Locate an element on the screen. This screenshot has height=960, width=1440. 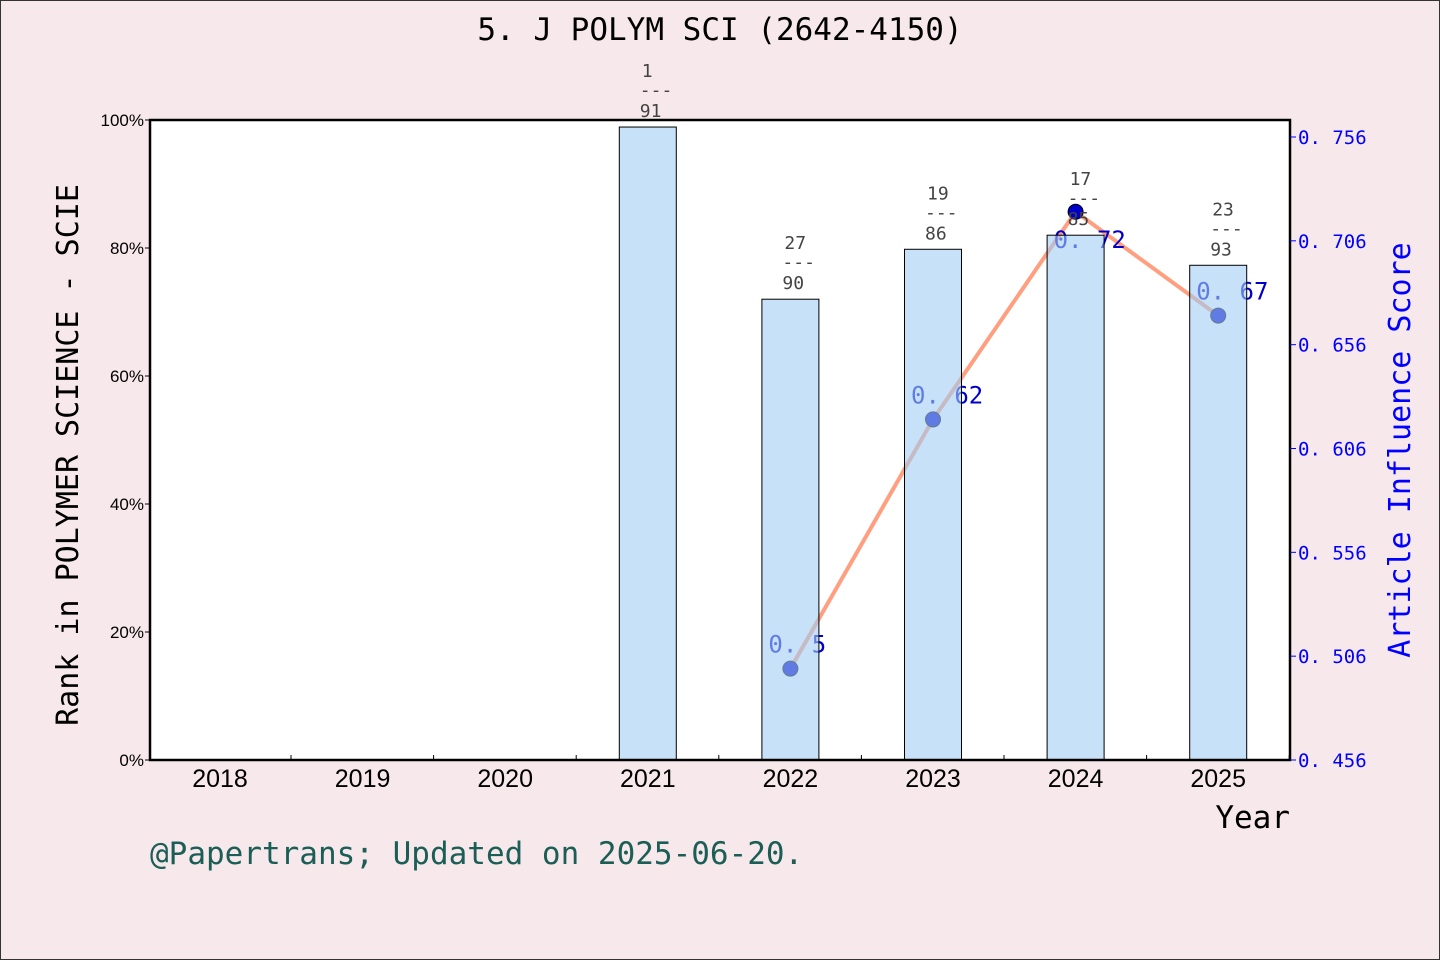
x-axis-label: Year is located at coordinates (1252, 818).